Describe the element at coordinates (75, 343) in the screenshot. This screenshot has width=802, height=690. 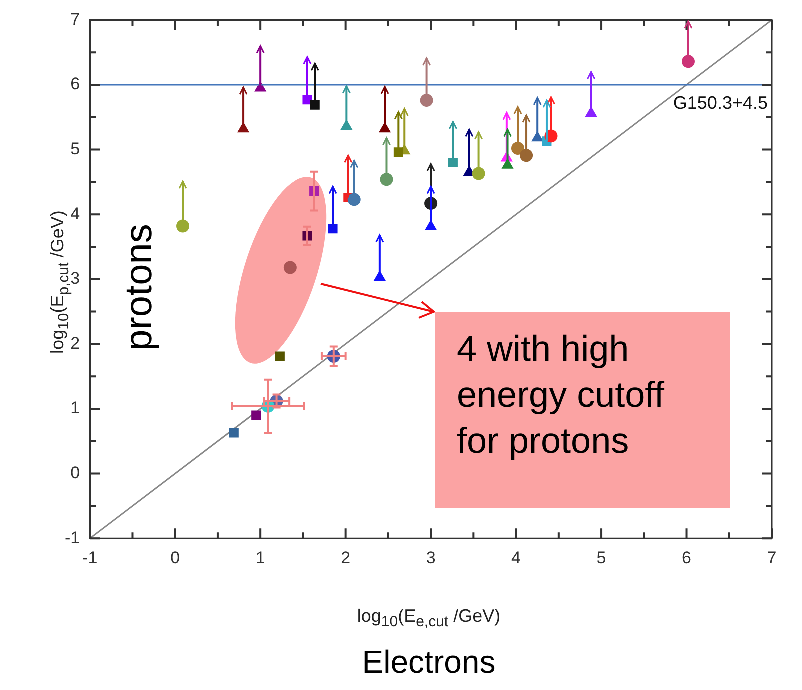
I see `y-tick-label: 2` at that location.